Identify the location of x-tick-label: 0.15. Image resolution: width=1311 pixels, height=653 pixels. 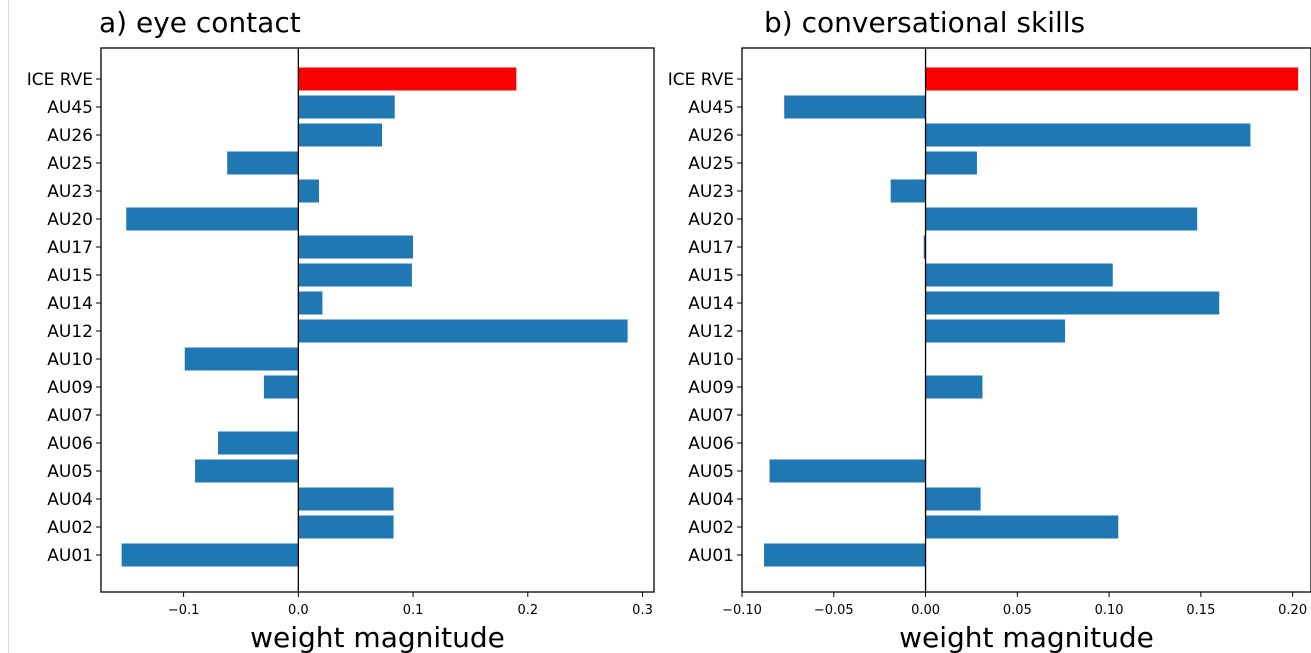
(1200, 610).